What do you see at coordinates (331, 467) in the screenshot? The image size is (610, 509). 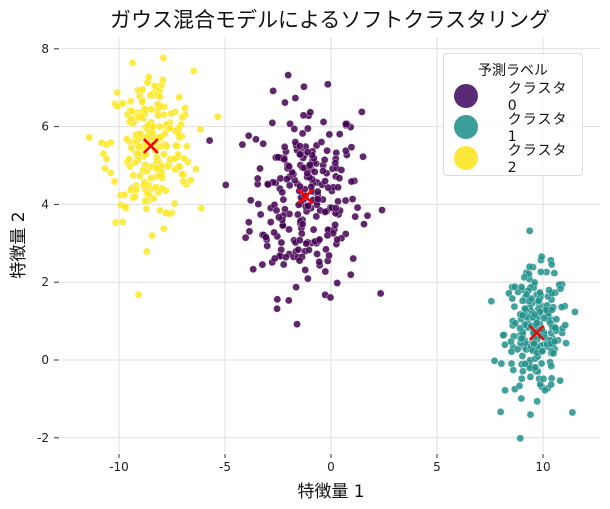 I see `x-tick-label: 0` at bounding box center [331, 467].